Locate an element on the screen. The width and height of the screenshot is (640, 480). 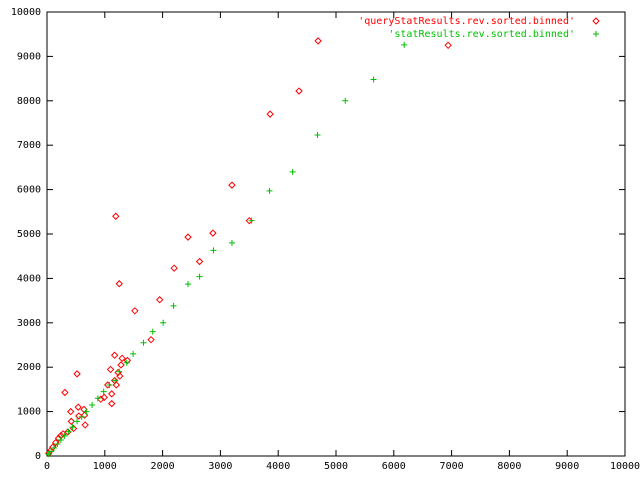
y-tick-label: 0 is located at coordinates (38, 456).